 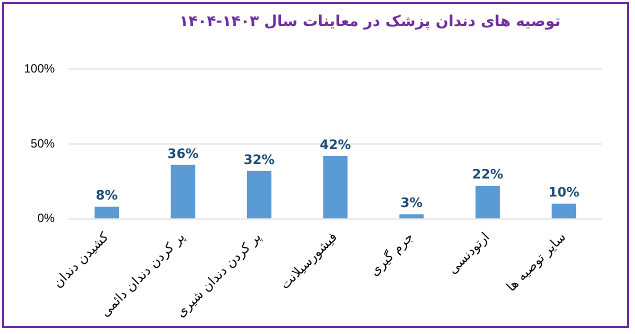 What do you see at coordinates (43, 143) in the screenshot?
I see `y-tick-label: 50%` at bounding box center [43, 143].